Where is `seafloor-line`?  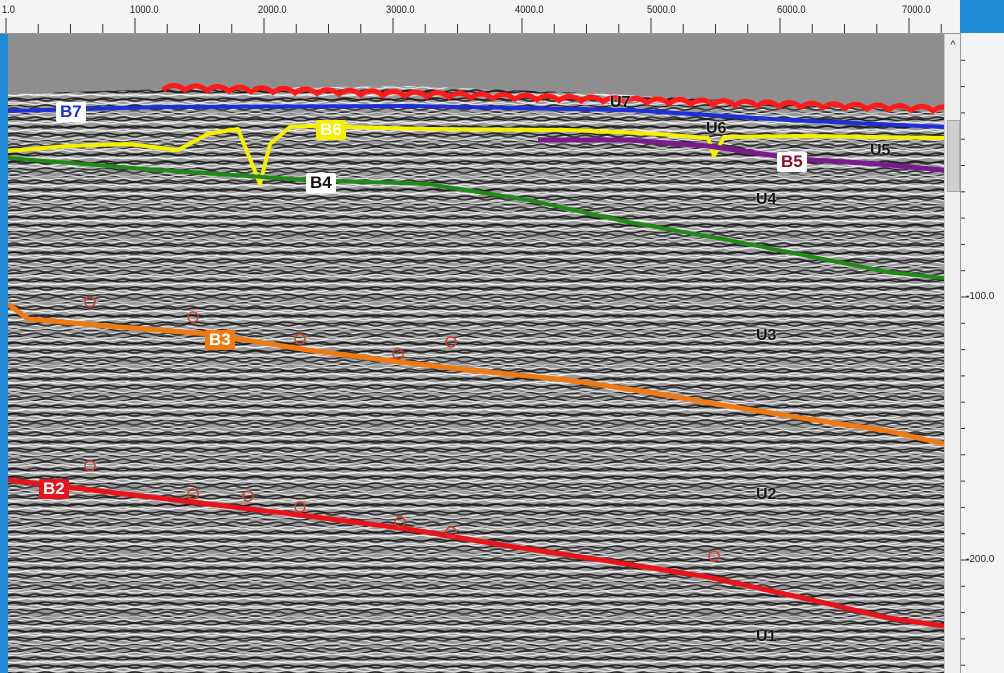
seafloor-line is located at coordinates (552, 99).